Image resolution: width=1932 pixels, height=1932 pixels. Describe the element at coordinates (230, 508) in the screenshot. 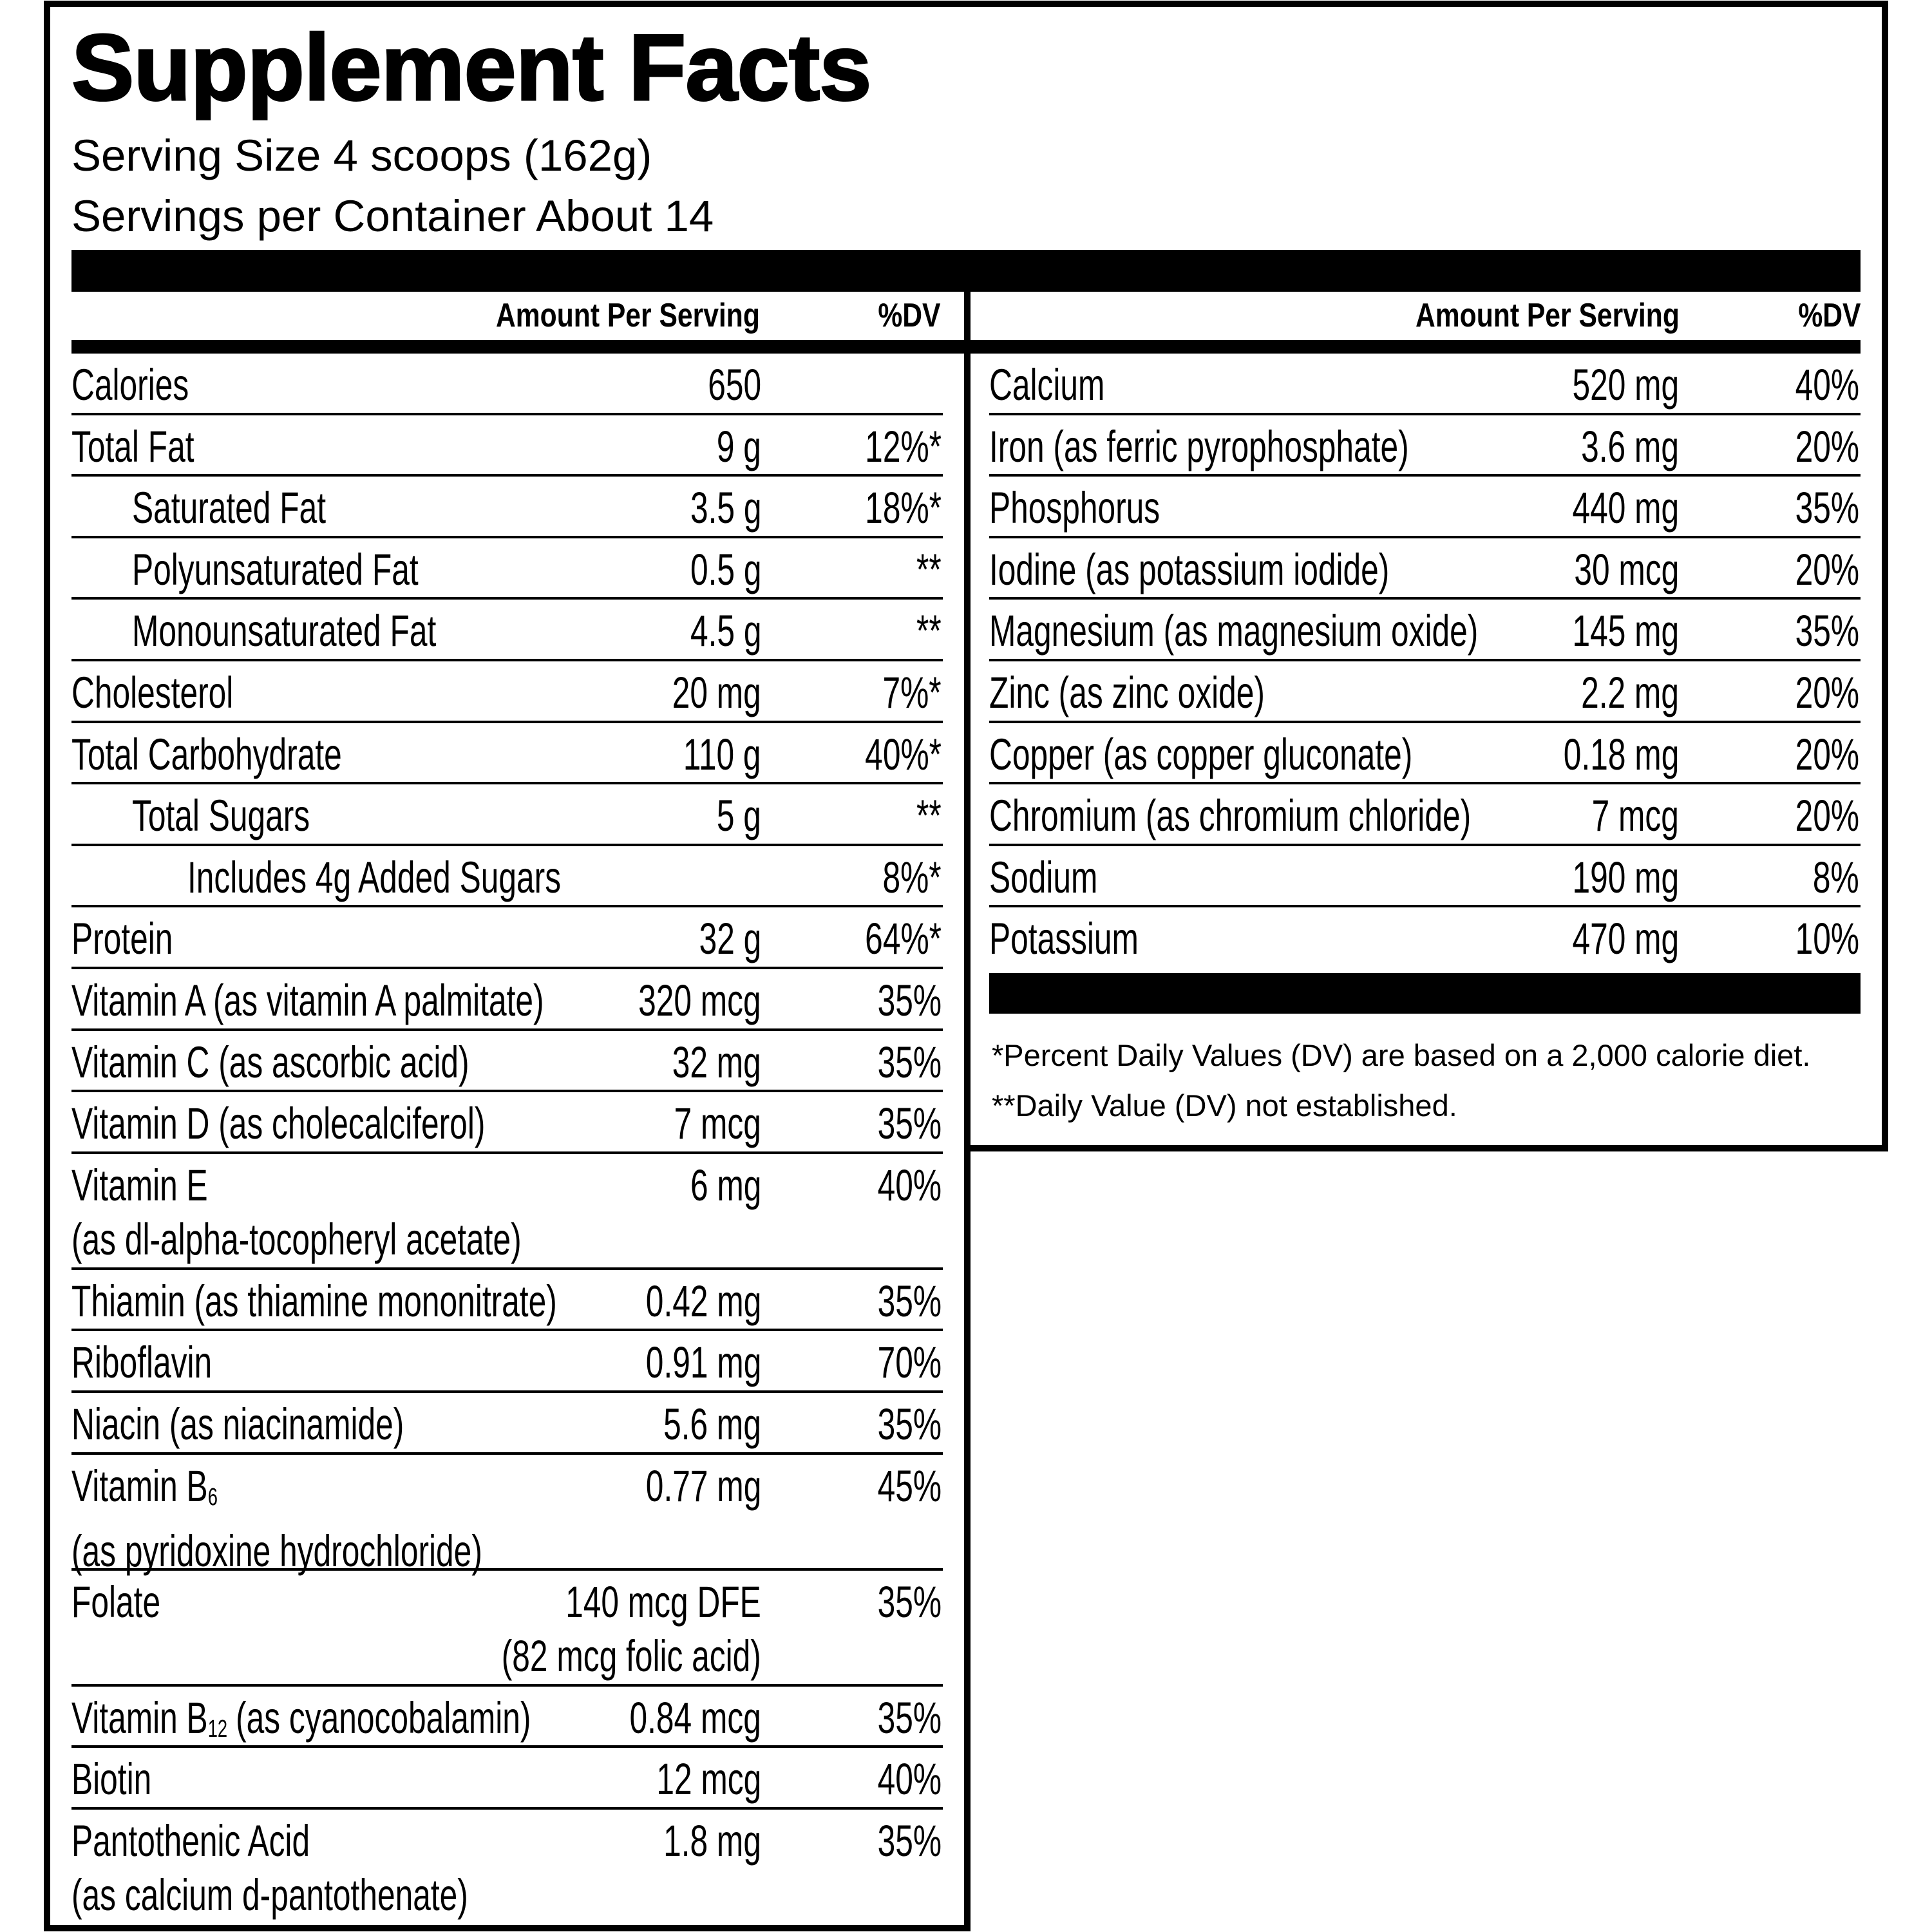

I see `name: Saturated Fat` at that location.